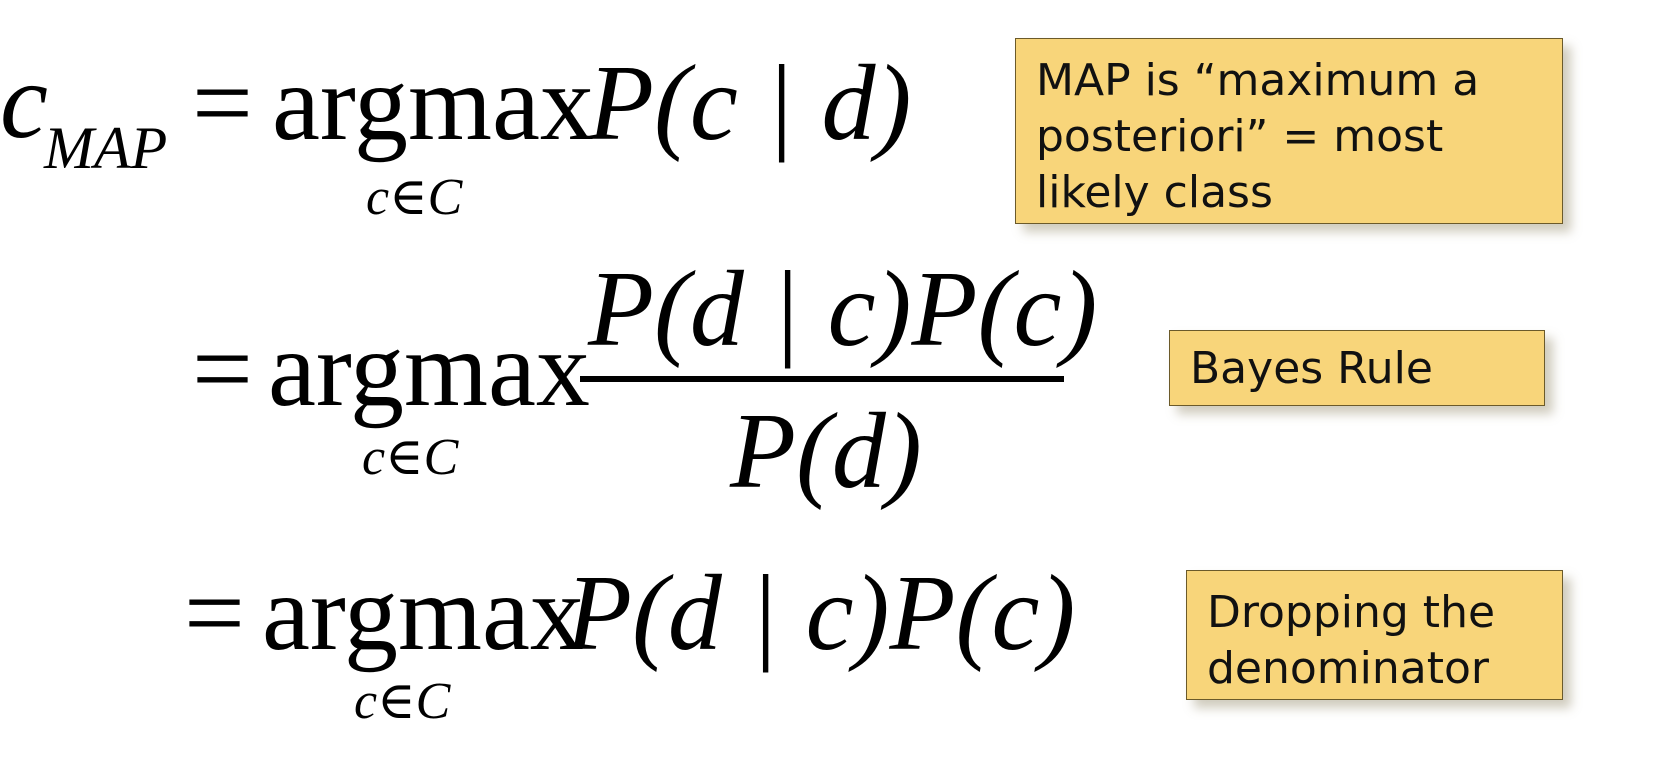 The image size is (1676, 783). What do you see at coordinates (24, 101) in the screenshot?
I see `lhs-variable: c` at bounding box center [24, 101].